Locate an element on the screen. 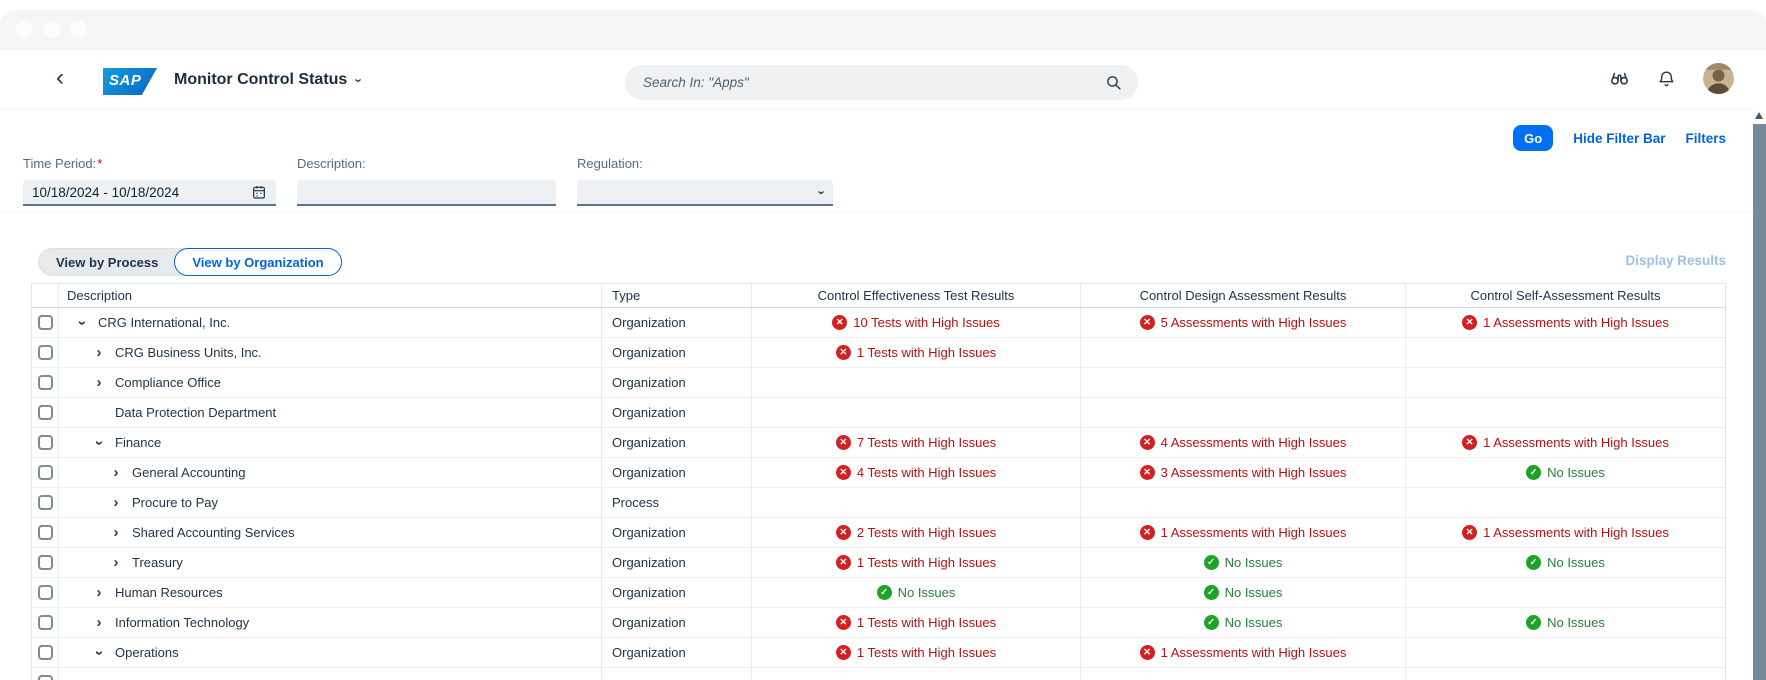 The width and height of the screenshot is (1766, 680). column-header: Control Design Assessment Results is located at coordinates (1243, 295).